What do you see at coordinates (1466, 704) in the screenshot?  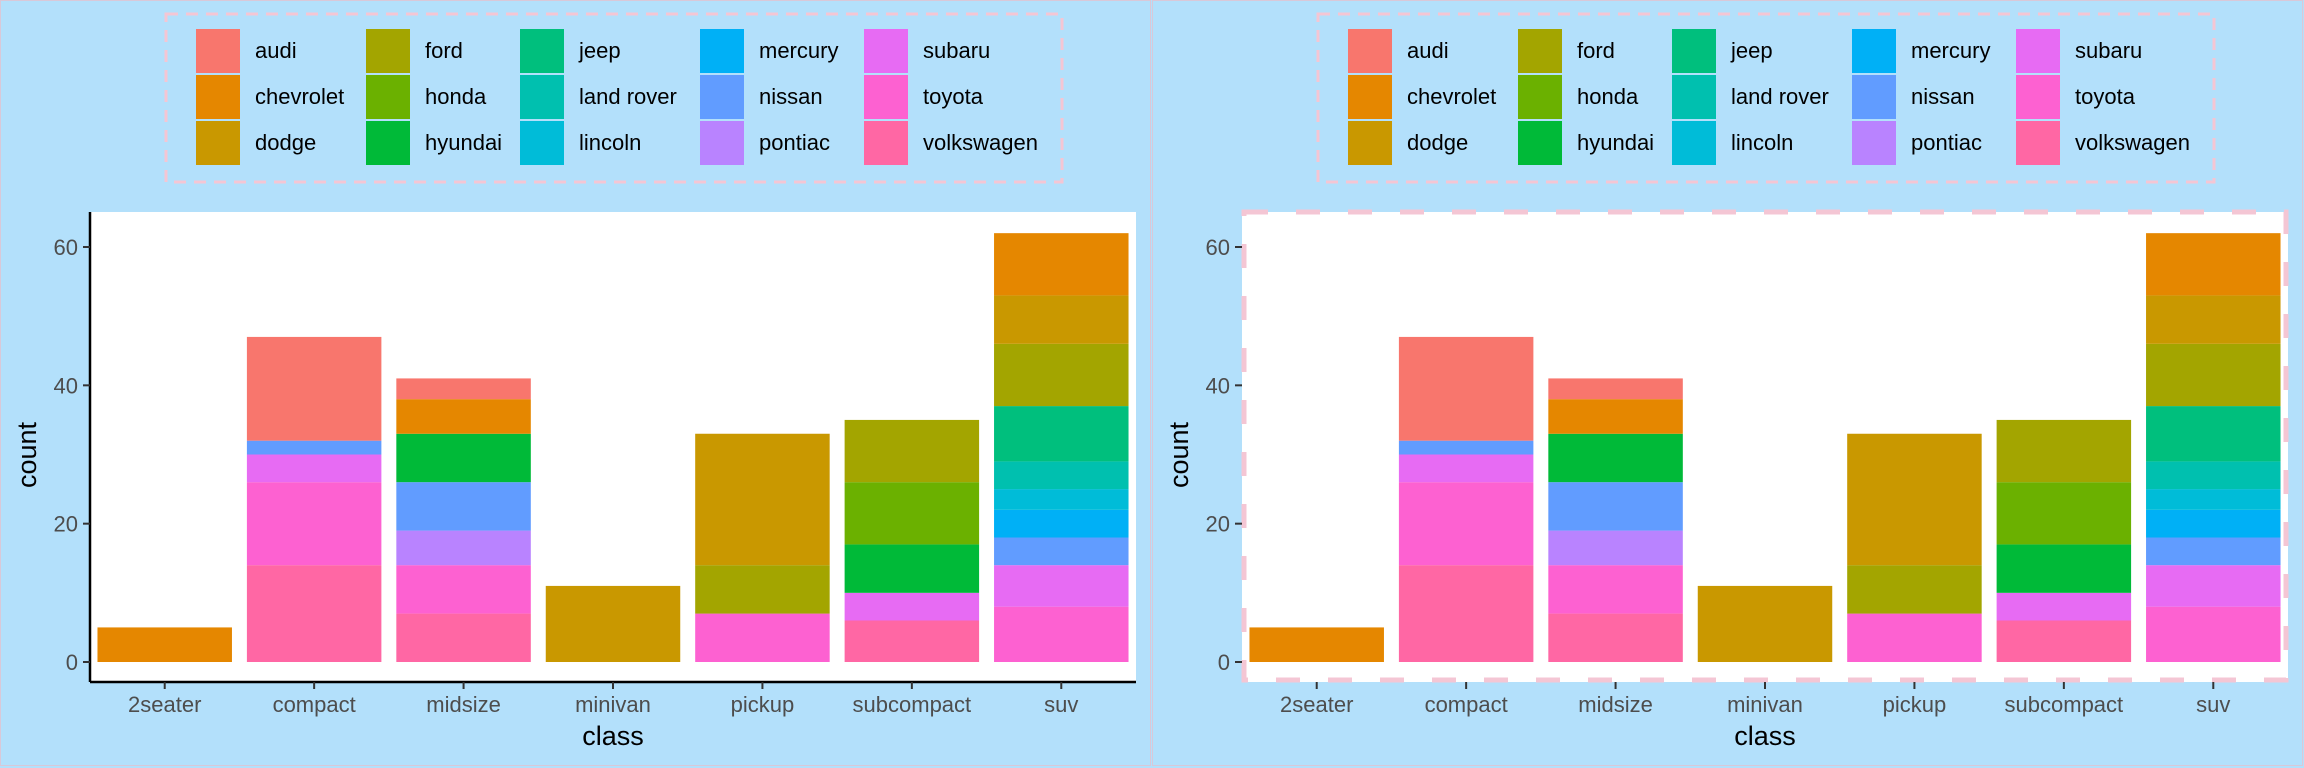 I see `x-tick-label: compact` at bounding box center [1466, 704].